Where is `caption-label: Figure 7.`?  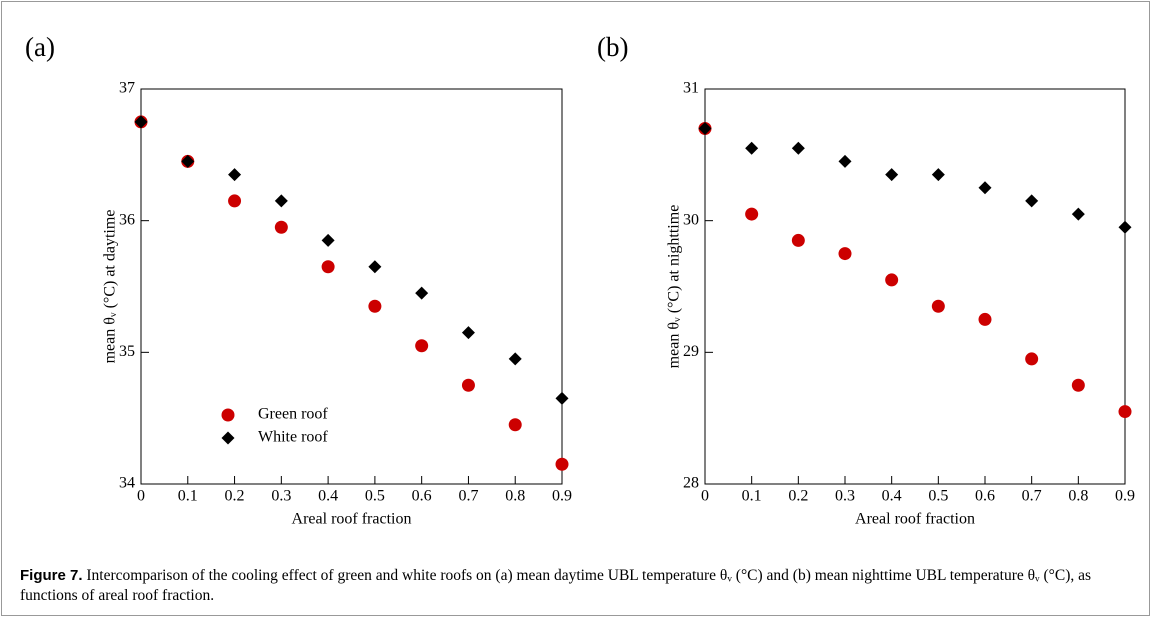 caption-label: Figure 7. is located at coordinates (51, 575).